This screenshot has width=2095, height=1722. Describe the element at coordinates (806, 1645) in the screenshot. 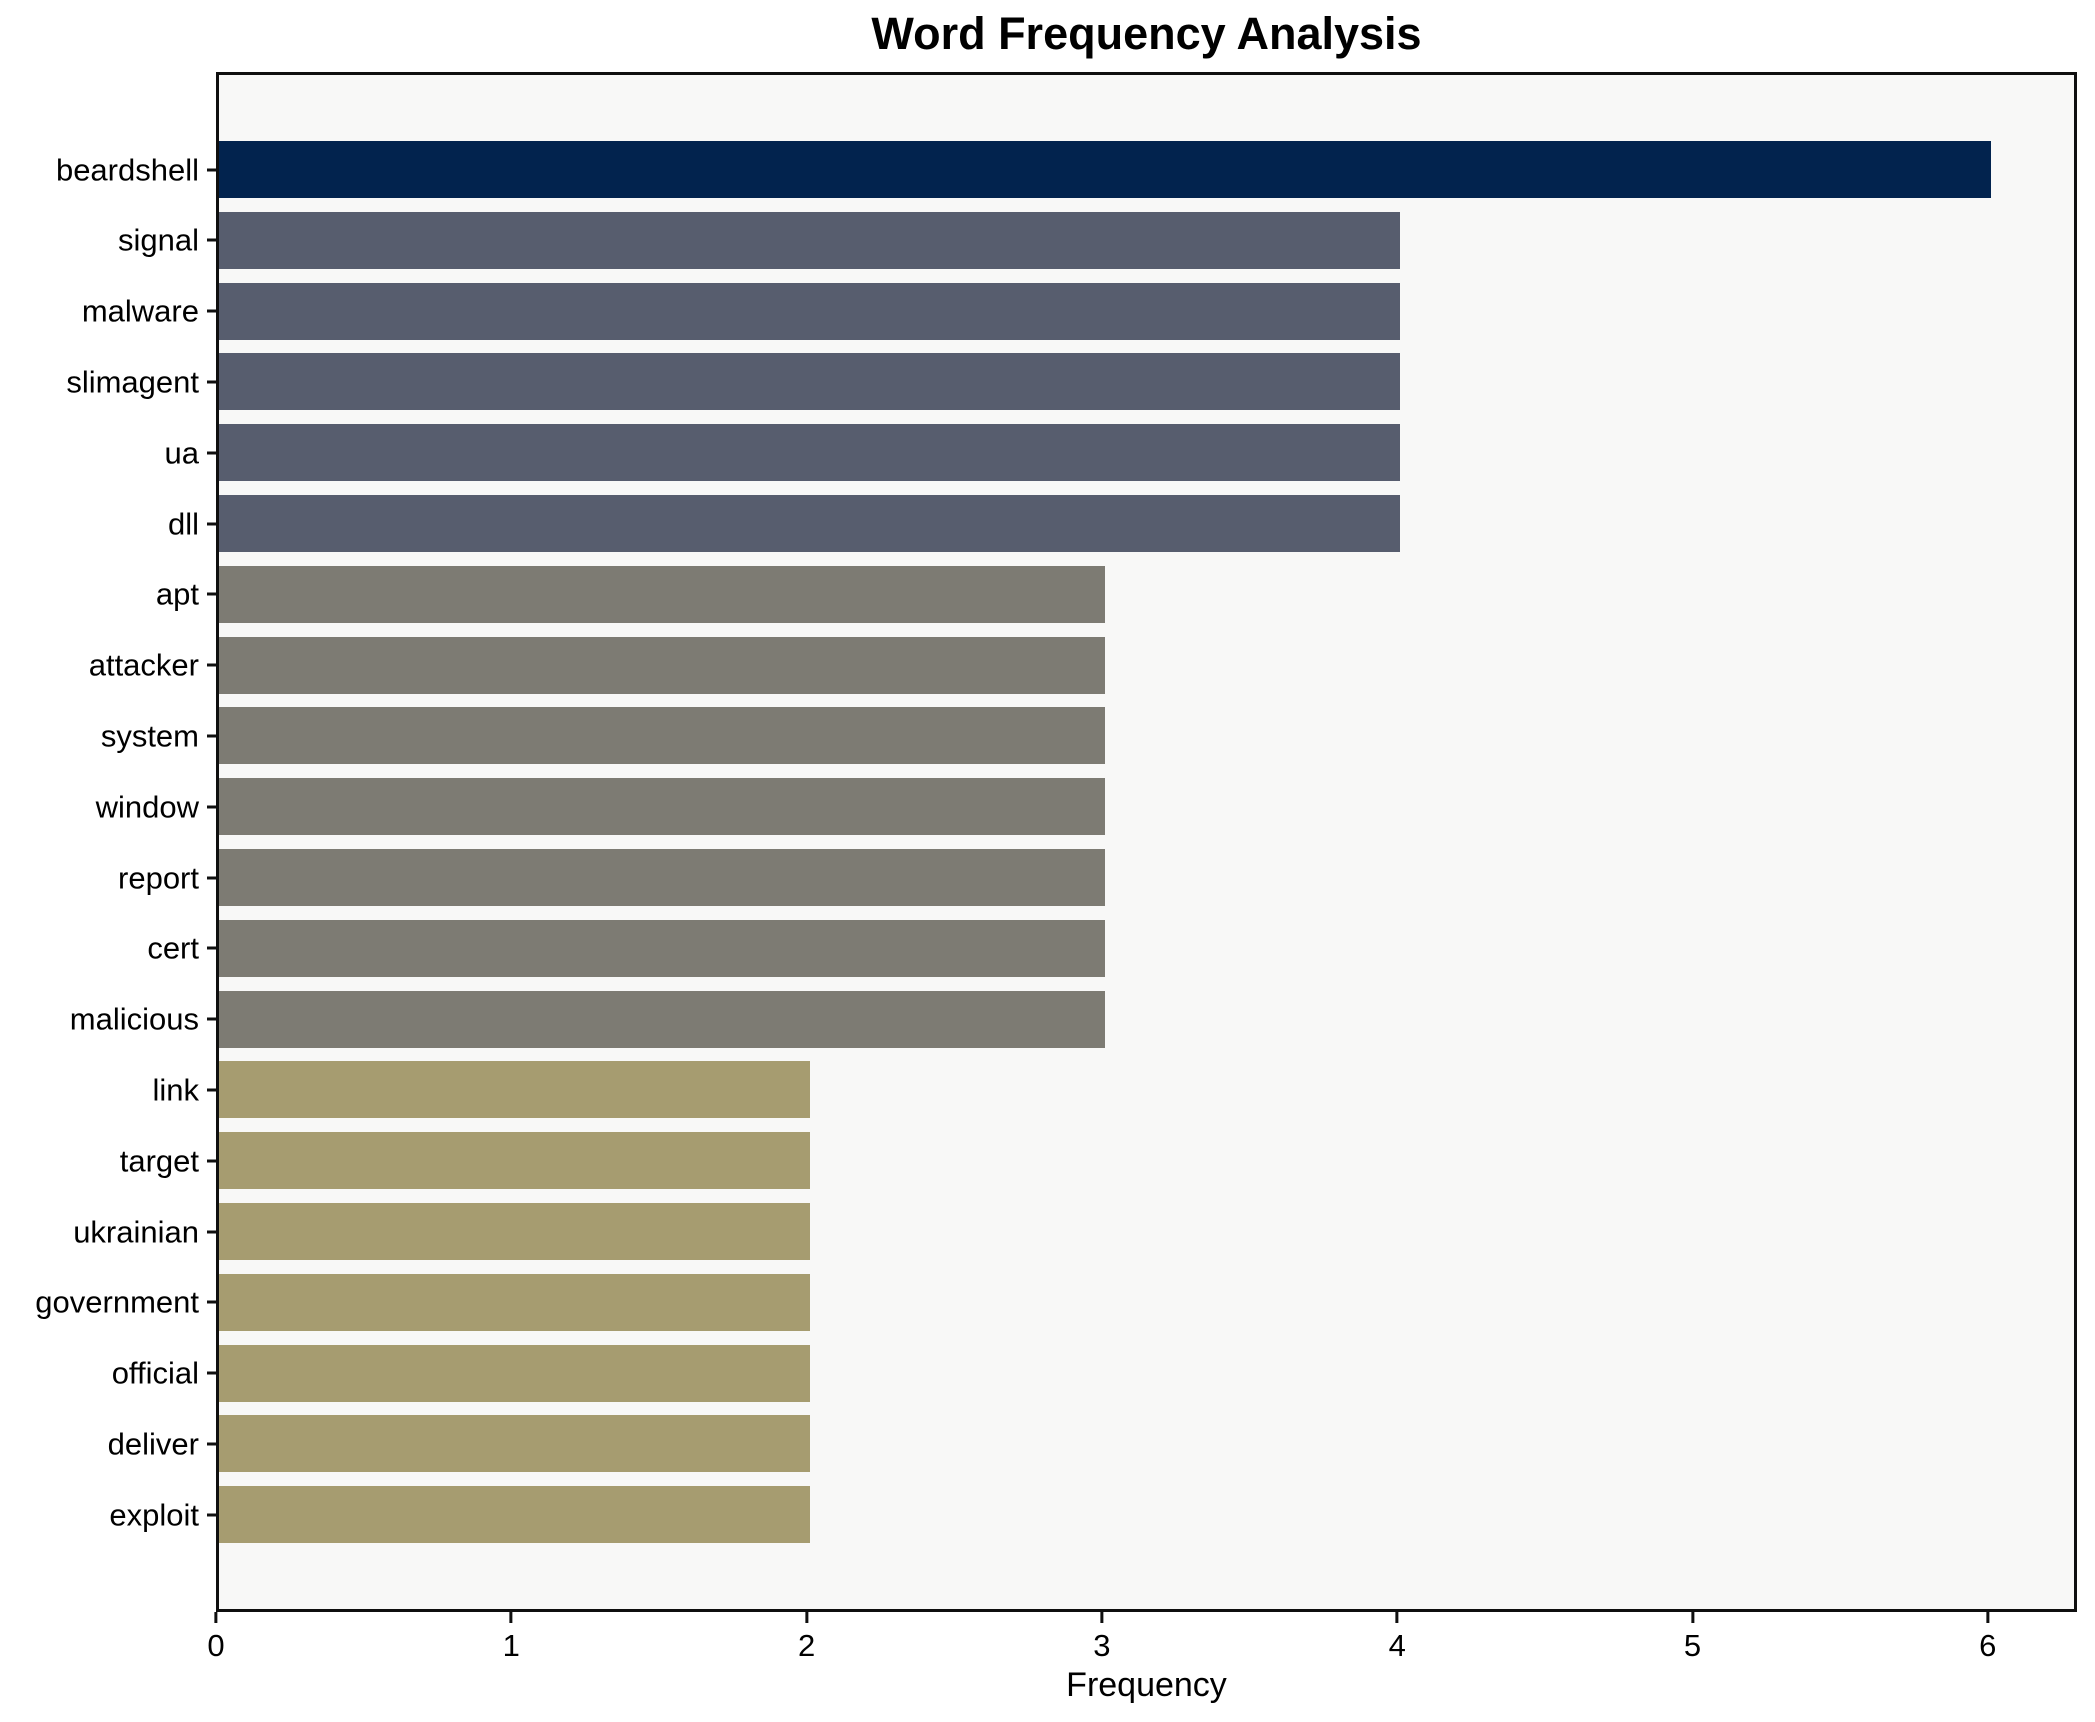

I see `x-tick-label: 2` at that location.